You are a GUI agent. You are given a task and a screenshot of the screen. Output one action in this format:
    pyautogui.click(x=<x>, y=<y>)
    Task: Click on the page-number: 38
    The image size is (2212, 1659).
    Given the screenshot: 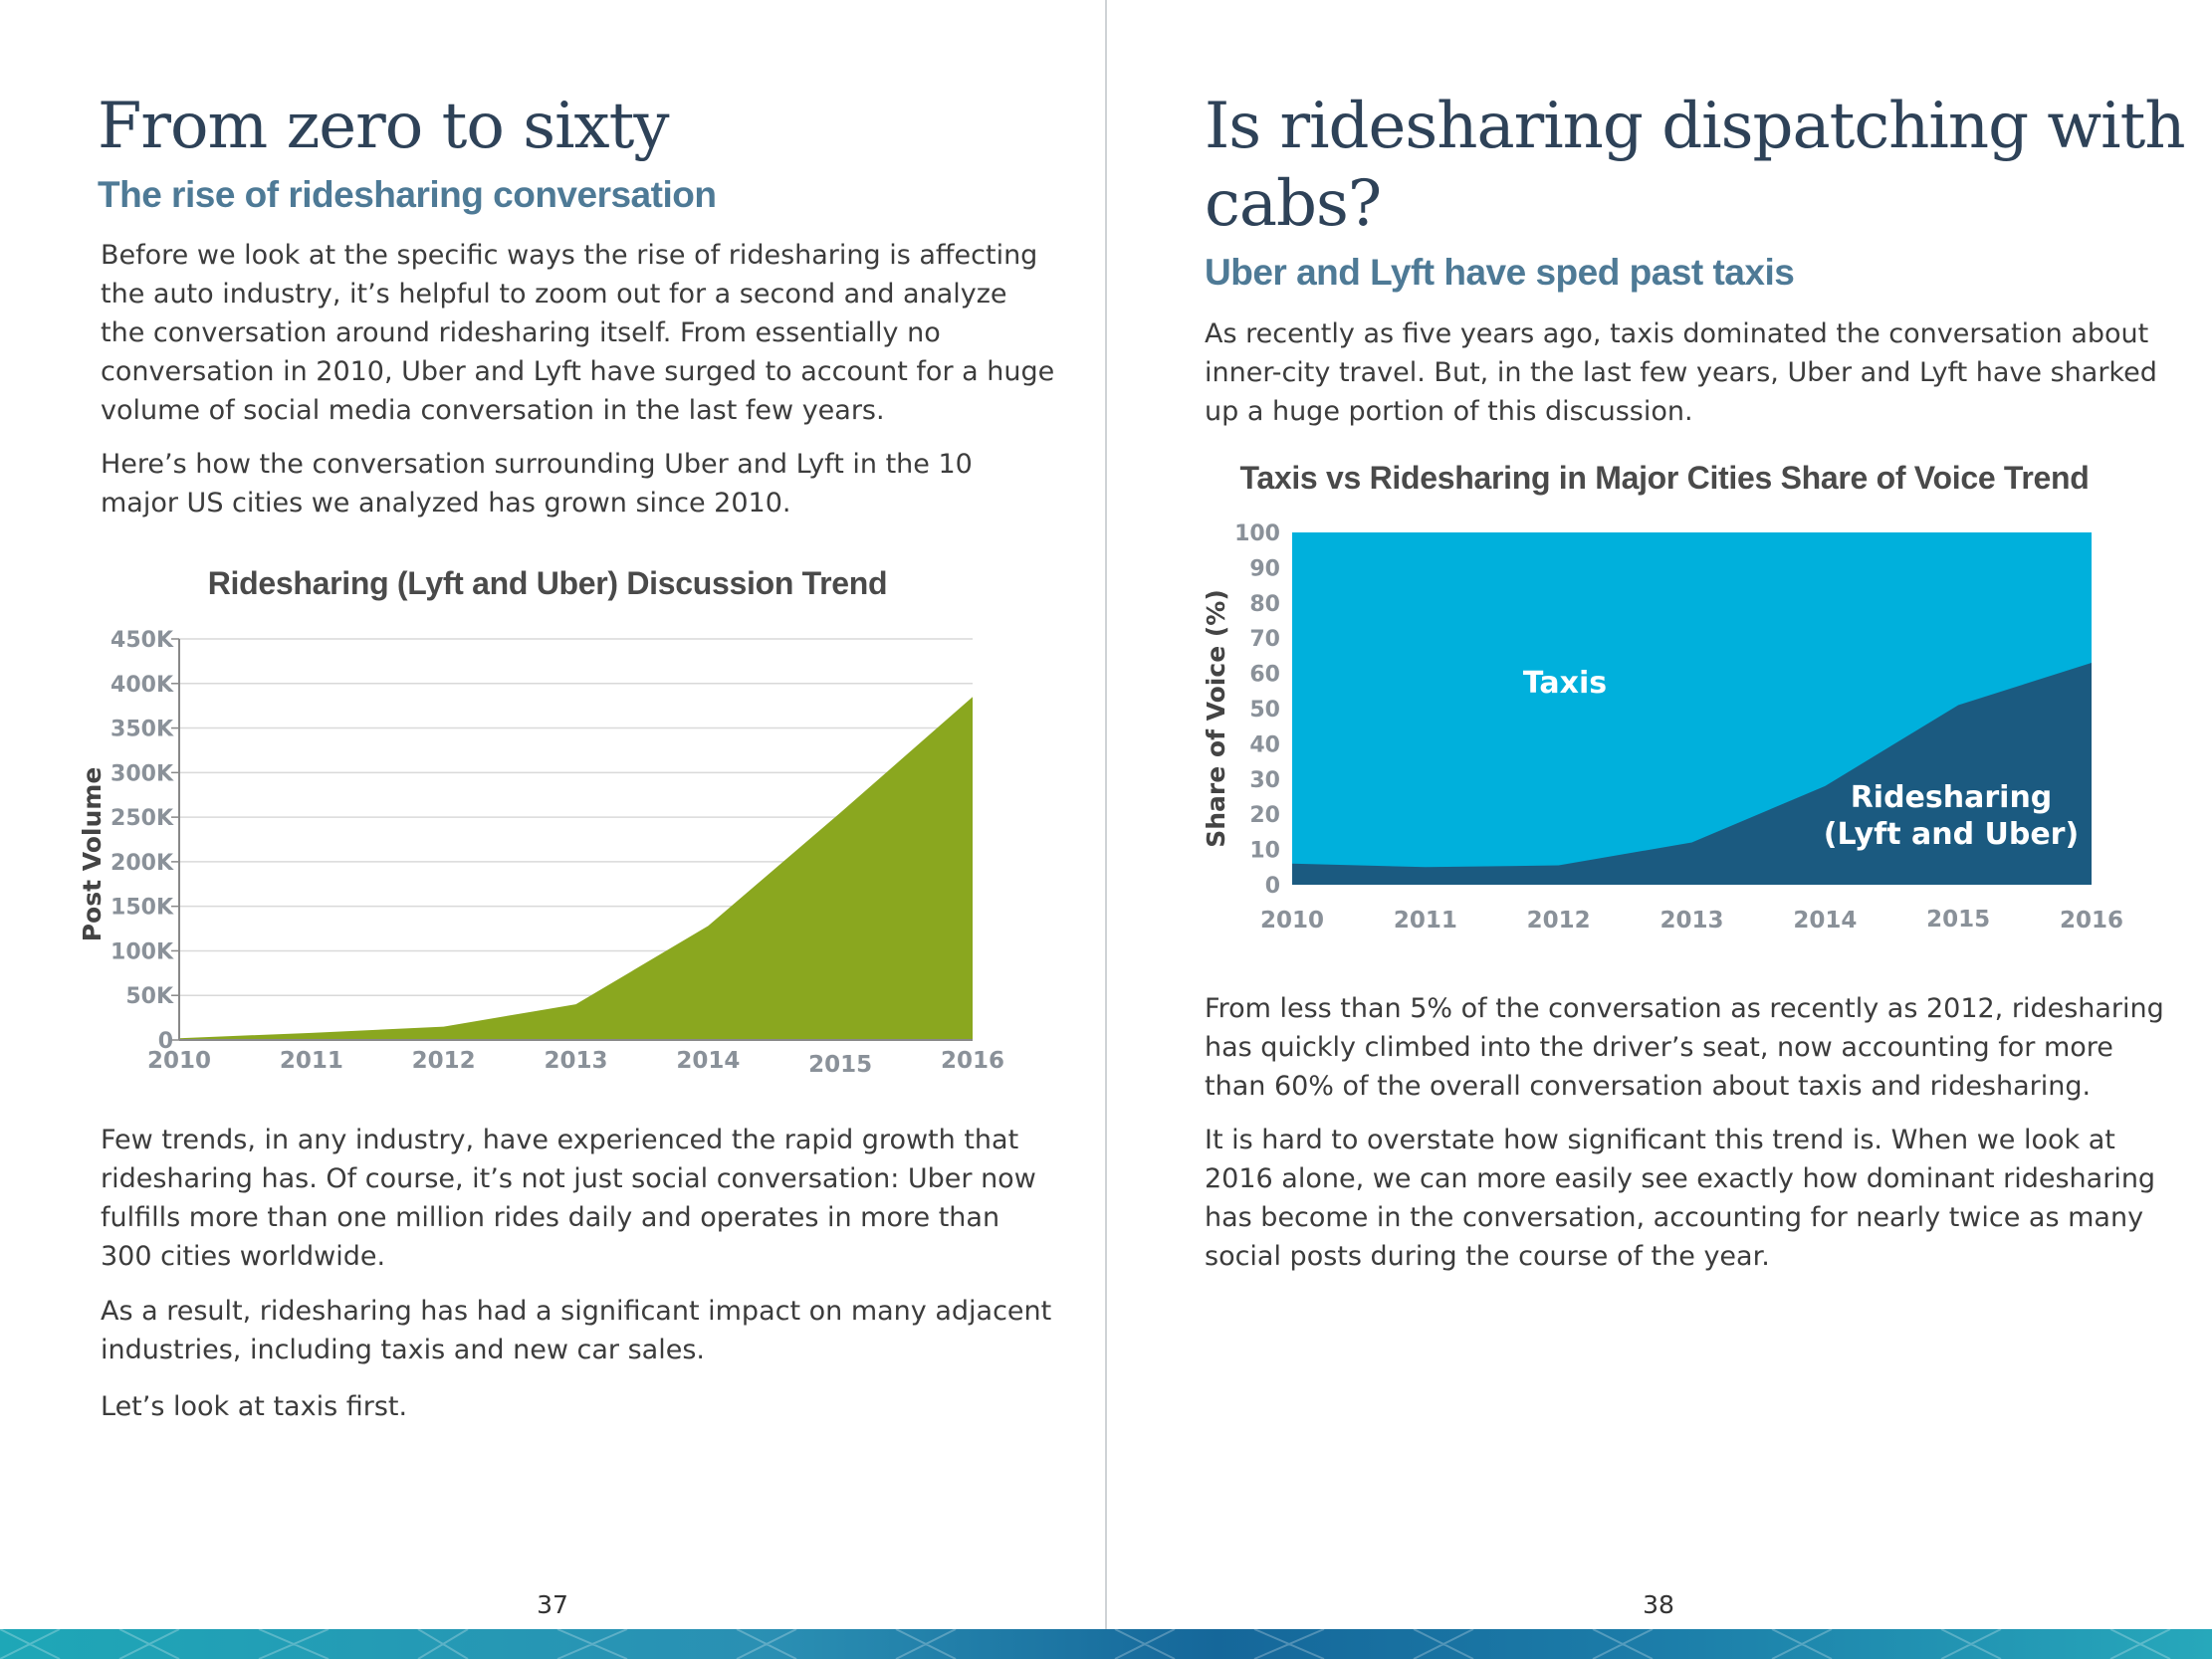 What is the action you would take?
    pyautogui.click(x=1658, y=1604)
    